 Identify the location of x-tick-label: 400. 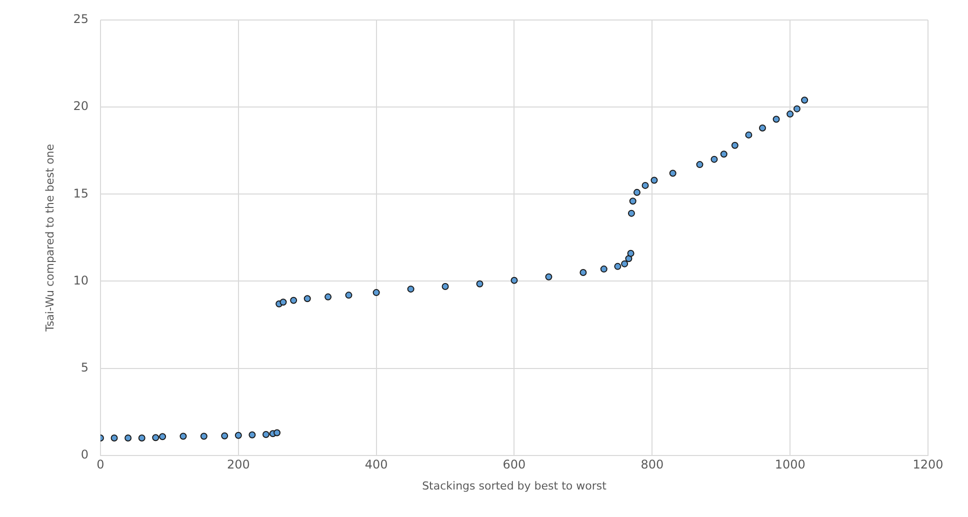
(376, 465).